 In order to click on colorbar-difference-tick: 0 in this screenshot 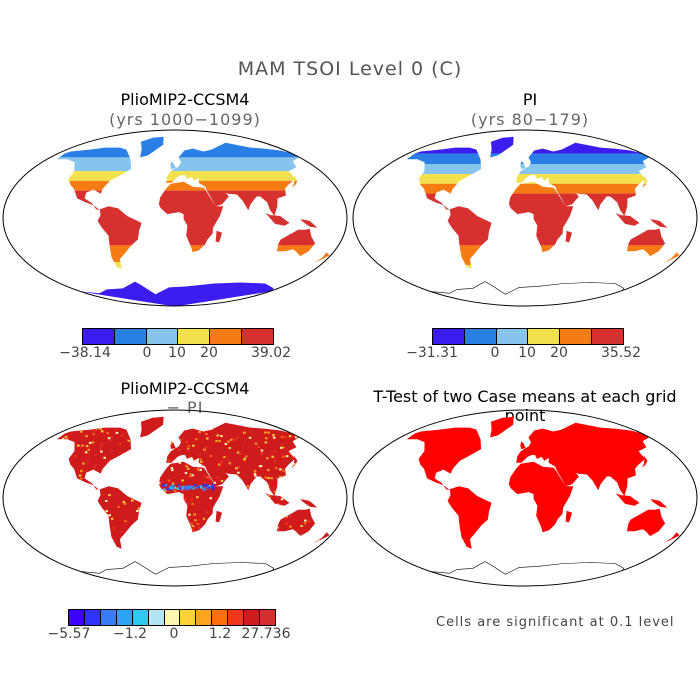, I will do `click(174, 634)`.